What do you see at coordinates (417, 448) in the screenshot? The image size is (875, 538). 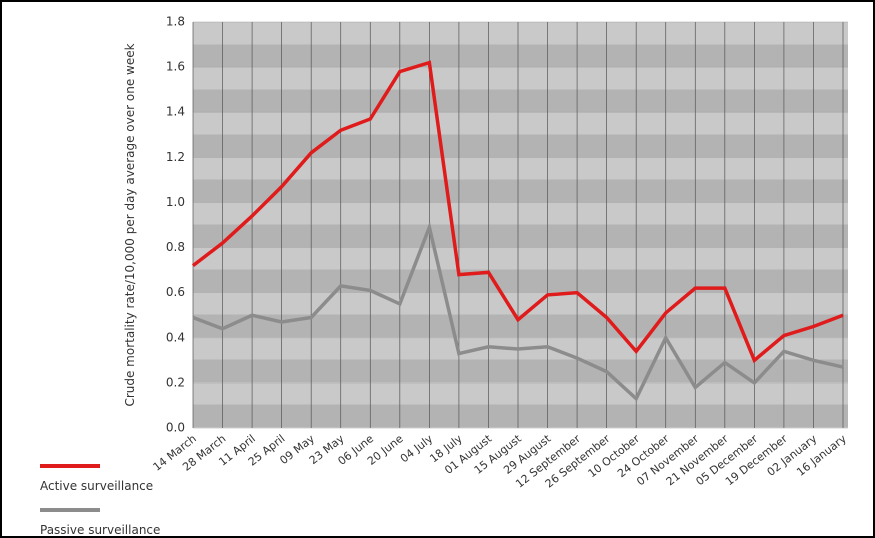 I see `x-tick-label: 04 July` at bounding box center [417, 448].